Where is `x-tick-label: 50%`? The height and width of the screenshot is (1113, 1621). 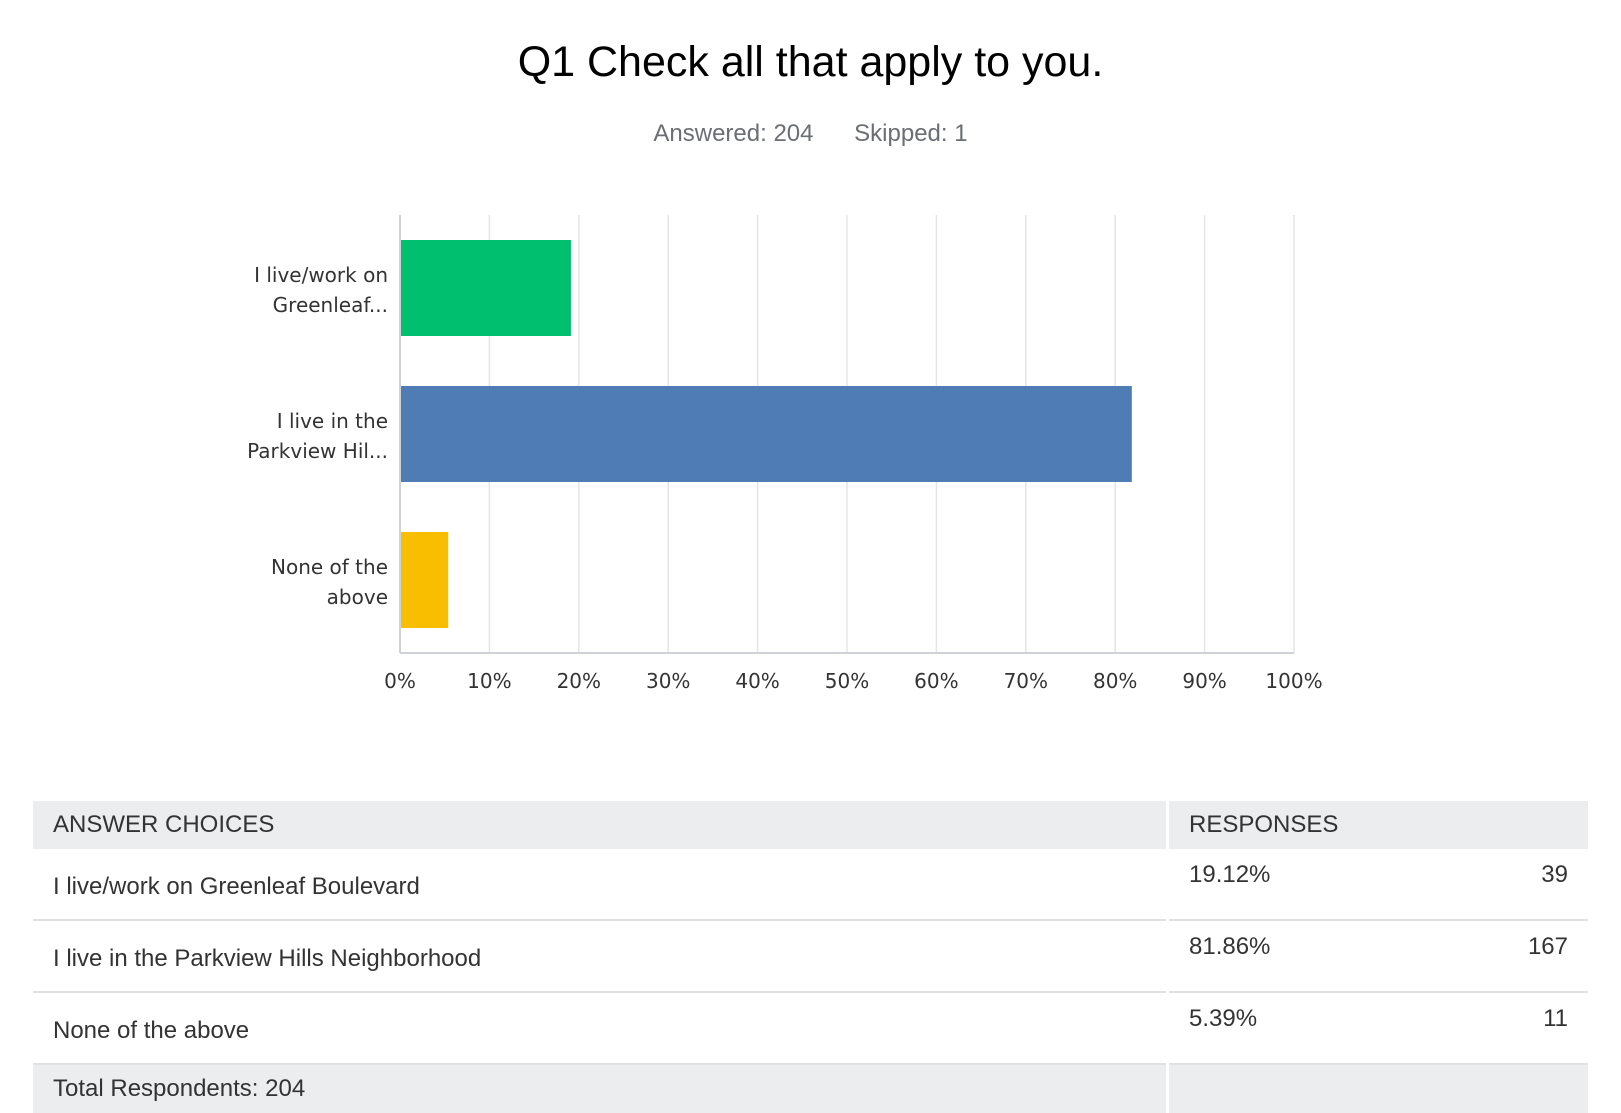 x-tick-label: 50% is located at coordinates (847, 681).